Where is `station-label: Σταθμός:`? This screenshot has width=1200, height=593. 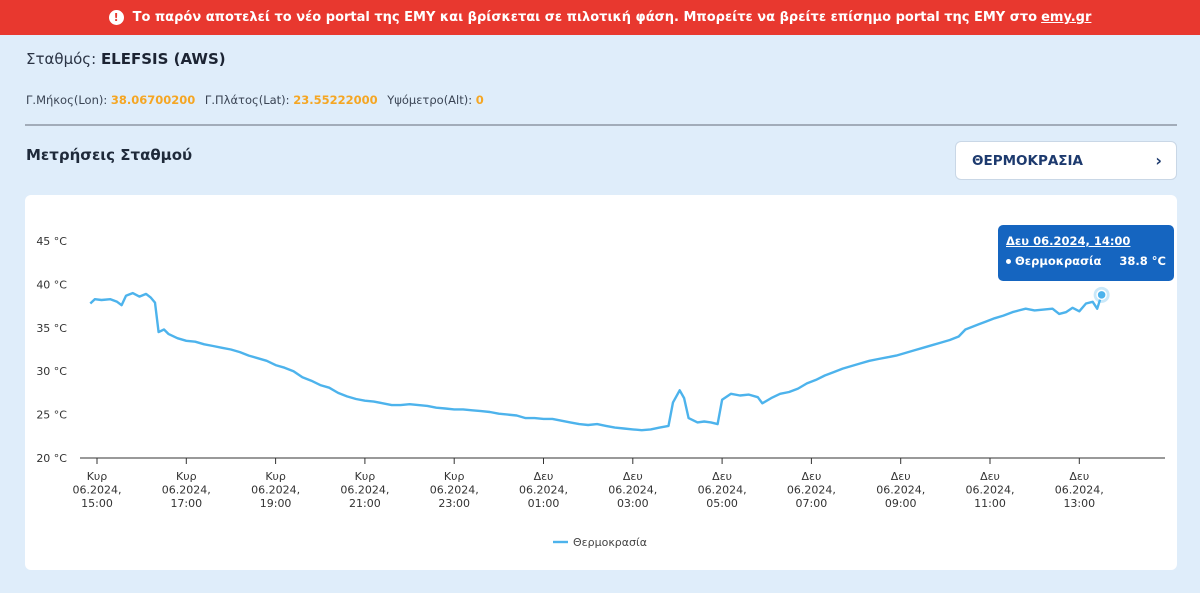
station-label: Σταθμός: is located at coordinates (61, 59).